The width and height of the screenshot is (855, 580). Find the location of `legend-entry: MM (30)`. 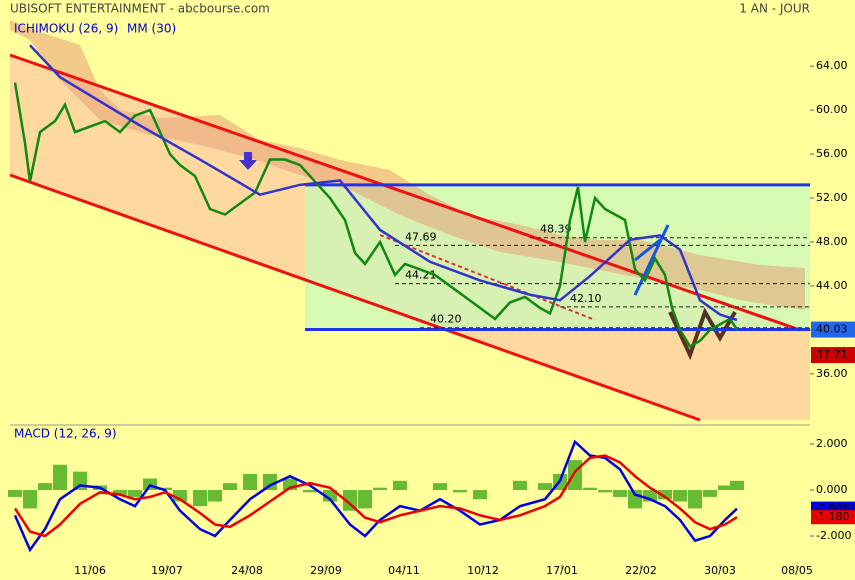

legend-entry: MM (30) is located at coordinates (151, 29).